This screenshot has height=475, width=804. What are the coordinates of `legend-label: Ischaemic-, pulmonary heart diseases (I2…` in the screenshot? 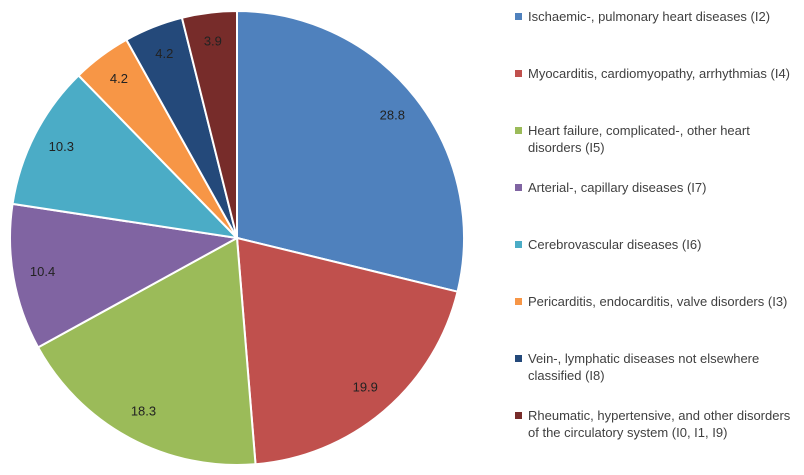 It's located at (649, 16).